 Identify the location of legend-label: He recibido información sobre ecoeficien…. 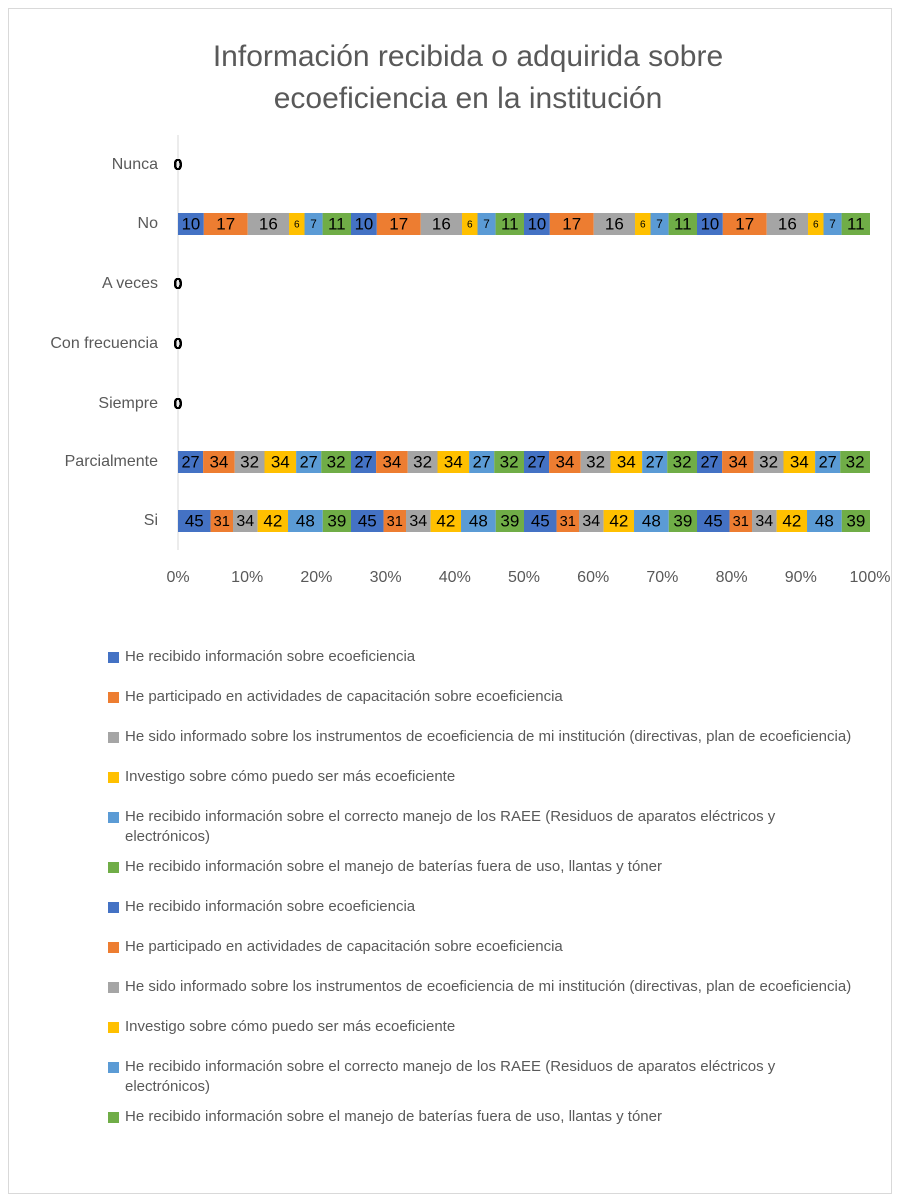
(270, 656).